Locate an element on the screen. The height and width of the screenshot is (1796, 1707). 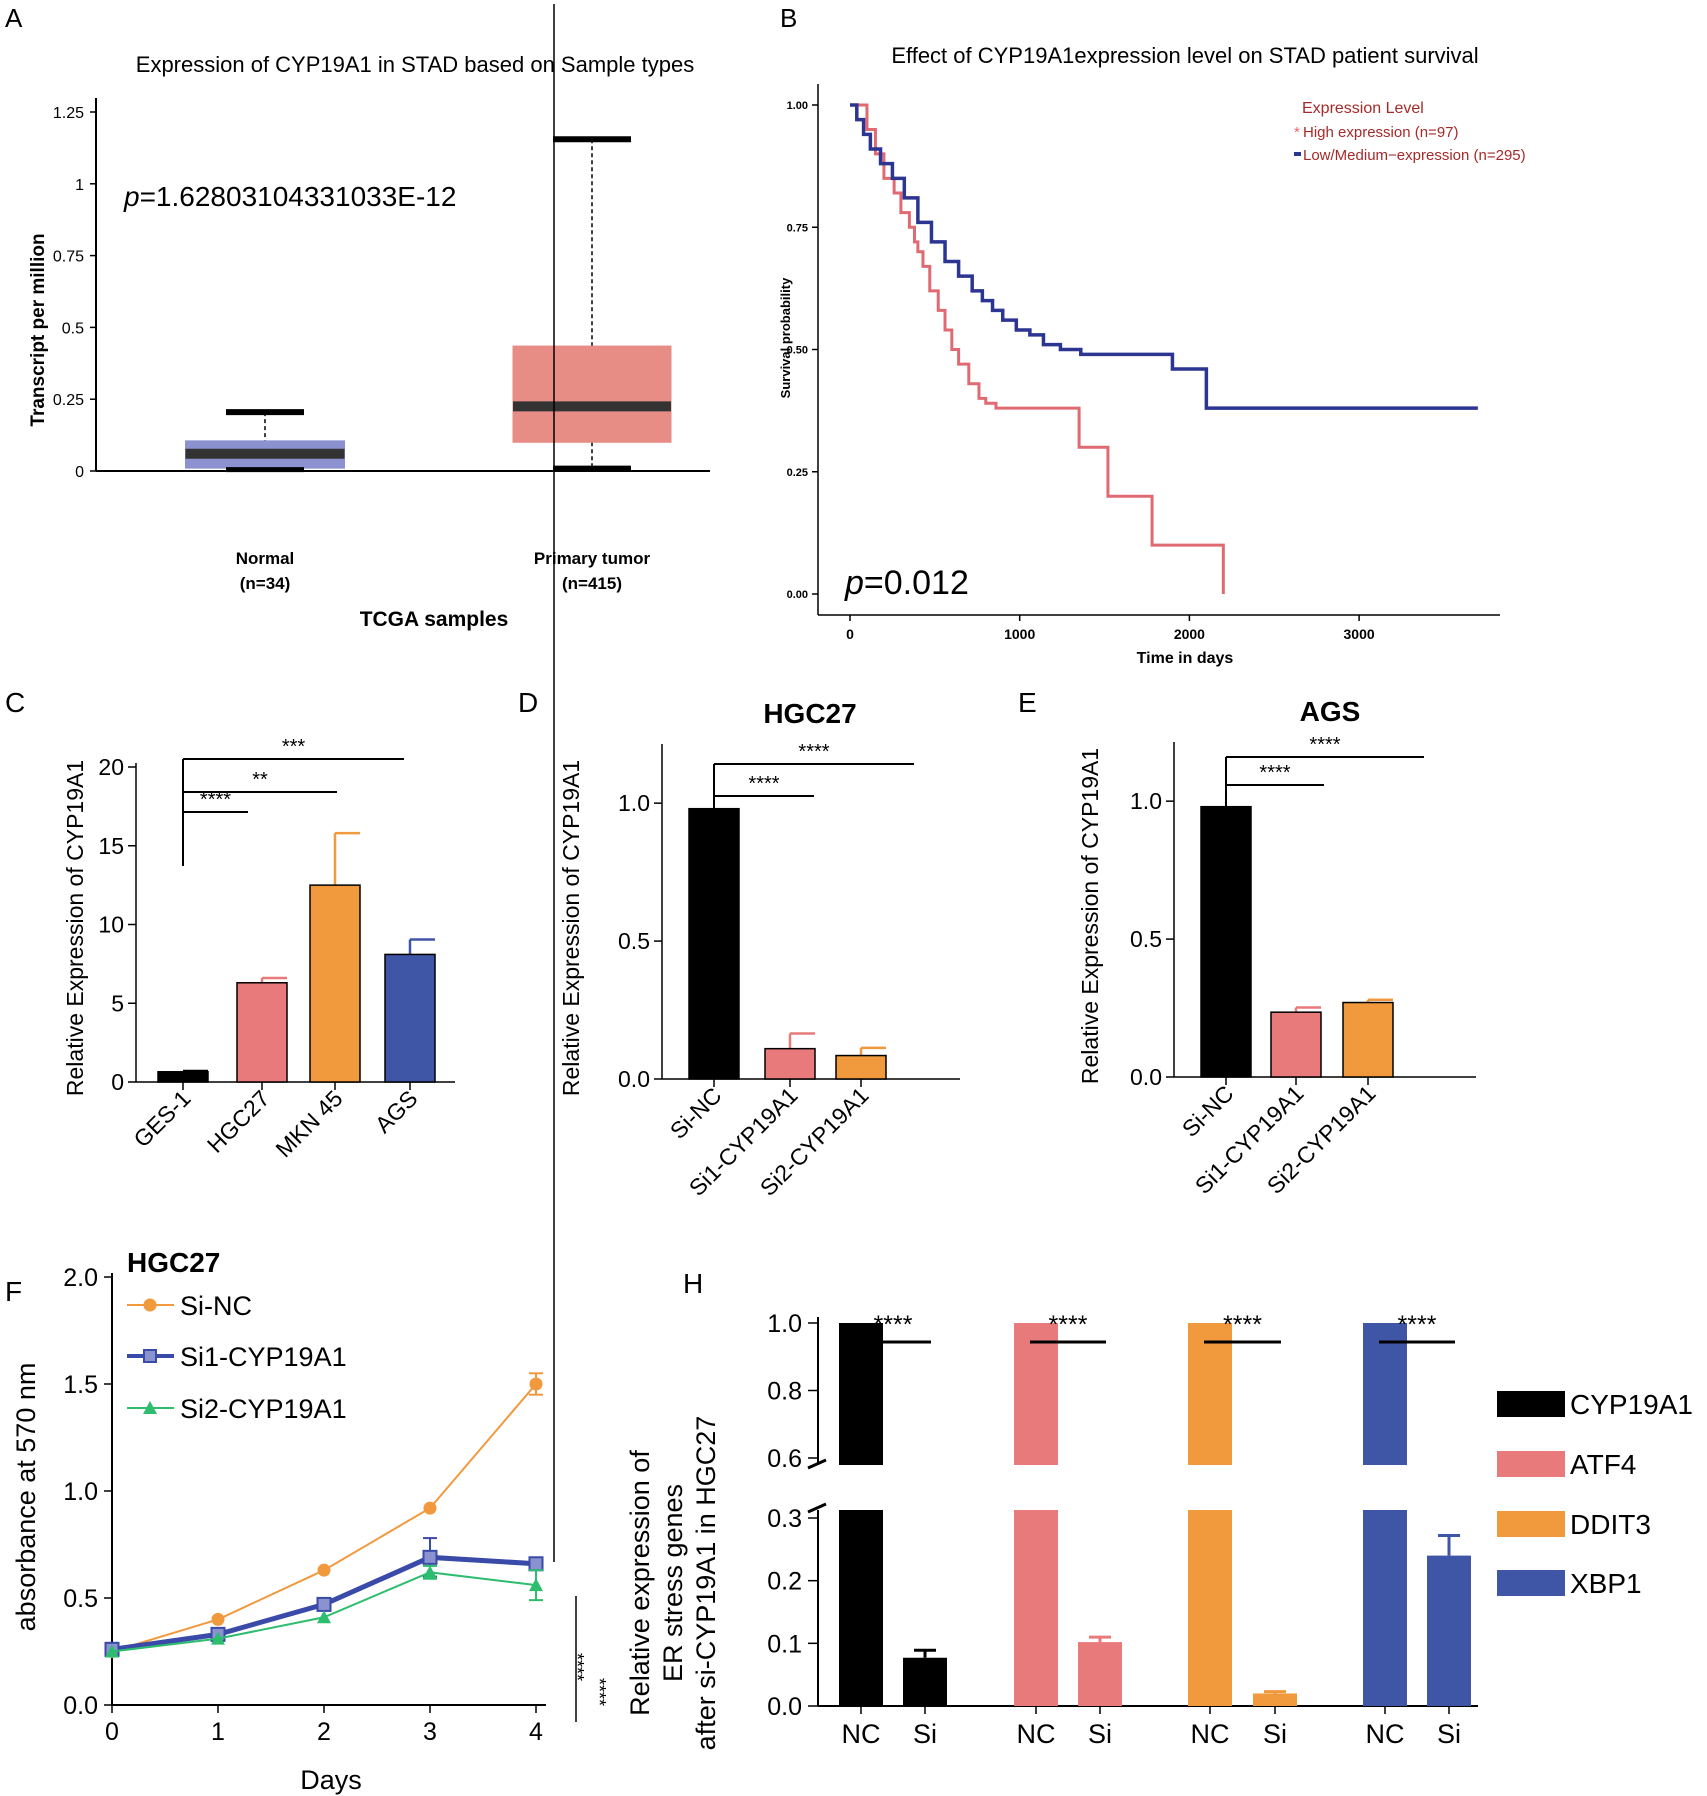
x-tick-label-si: Si is located at coordinates (925, 1734).